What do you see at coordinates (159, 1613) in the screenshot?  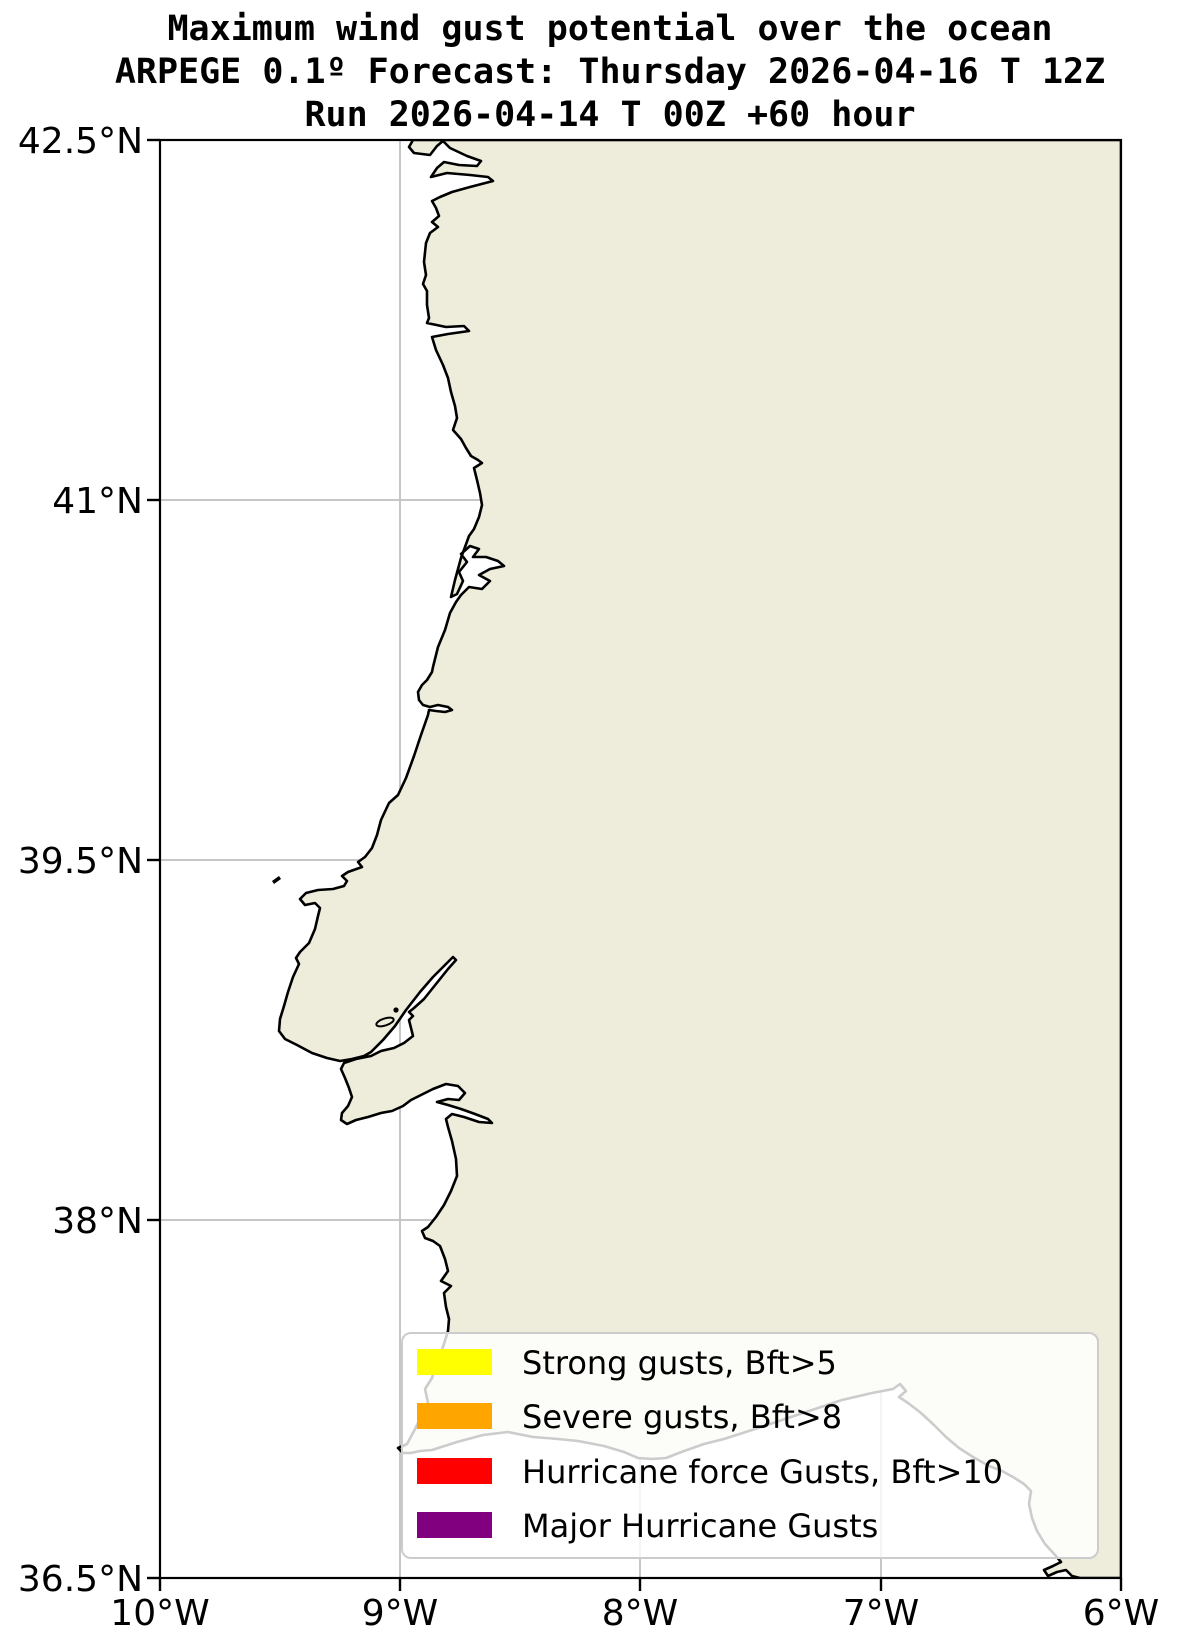 I see `x-tick-label-10w: 10°W` at bounding box center [159, 1613].